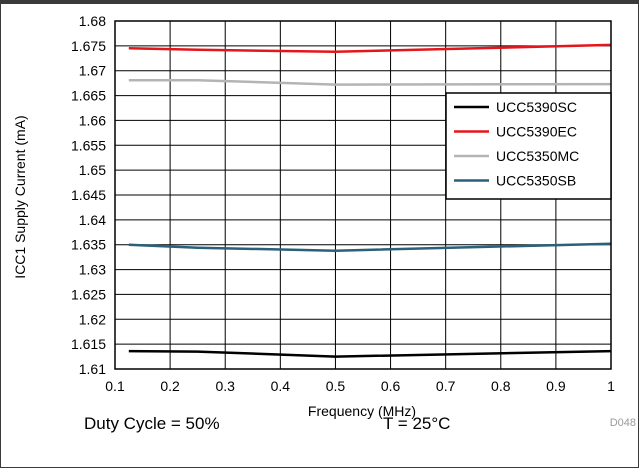 The image size is (639, 468). I want to click on y-tick-label: 1.62, so click(92, 319).